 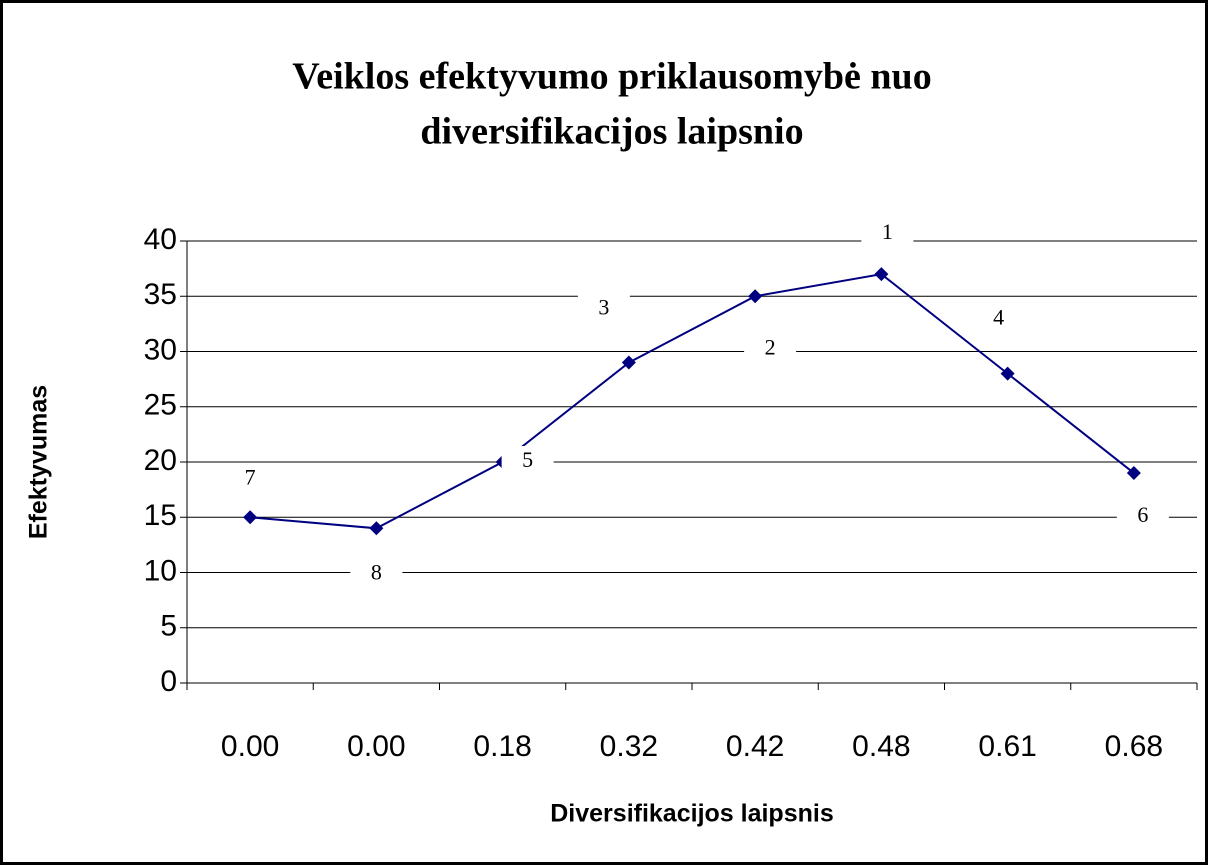 I want to click on chart-title: diversifikacijos laipsnio, so click(x=611, y=132).